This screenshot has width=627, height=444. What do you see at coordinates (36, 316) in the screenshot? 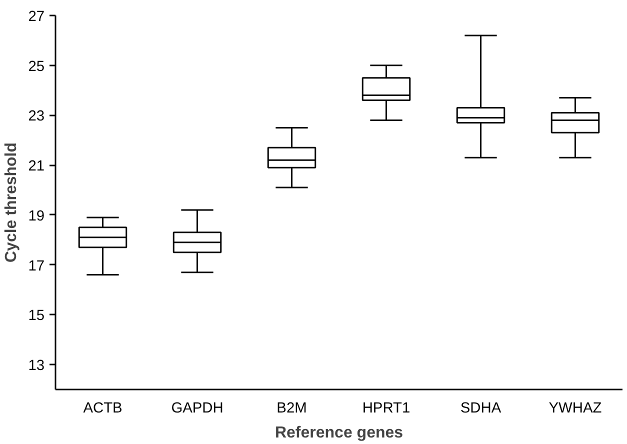
I see `y-tick-label: 15` at bounding box center [36, 316].